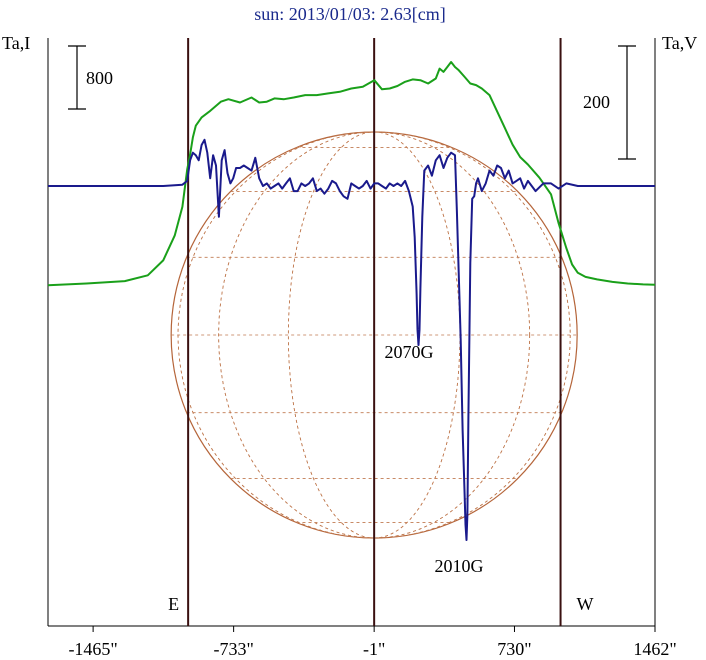  Describe the element at coordinates (173, 604) in the screenshot. I see `limb-label: E` at that location.